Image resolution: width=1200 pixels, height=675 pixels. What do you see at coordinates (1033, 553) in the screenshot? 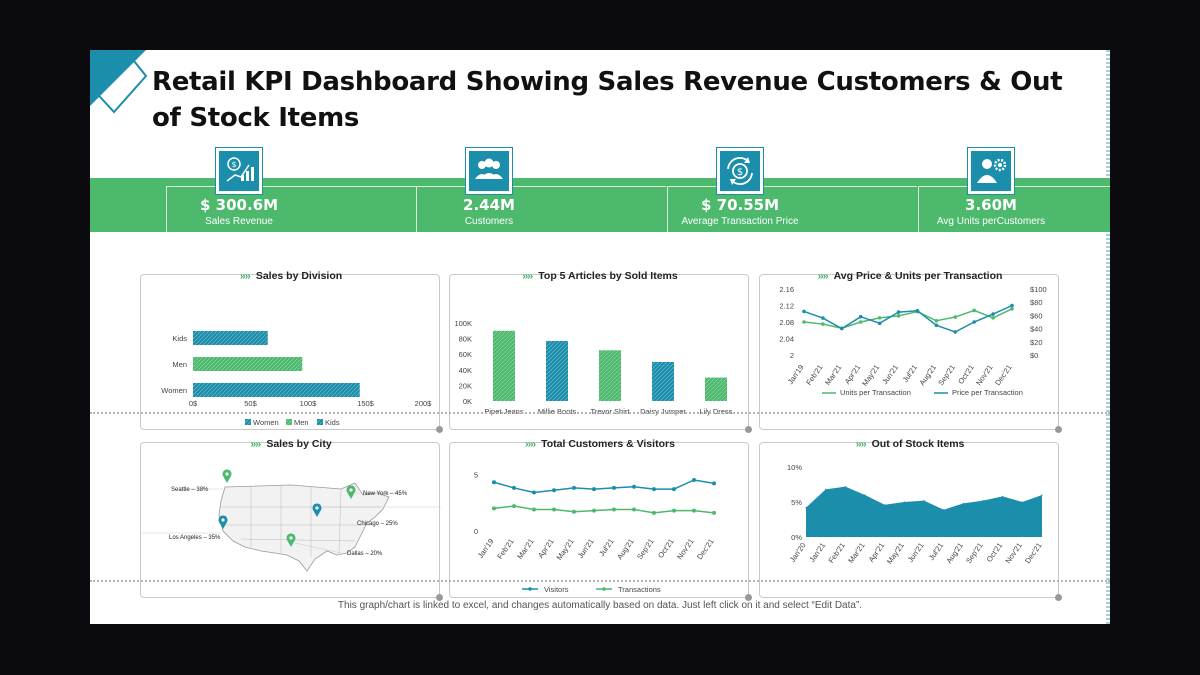
I see `category-label: Dec'21` at bounding box center [1033, 553].